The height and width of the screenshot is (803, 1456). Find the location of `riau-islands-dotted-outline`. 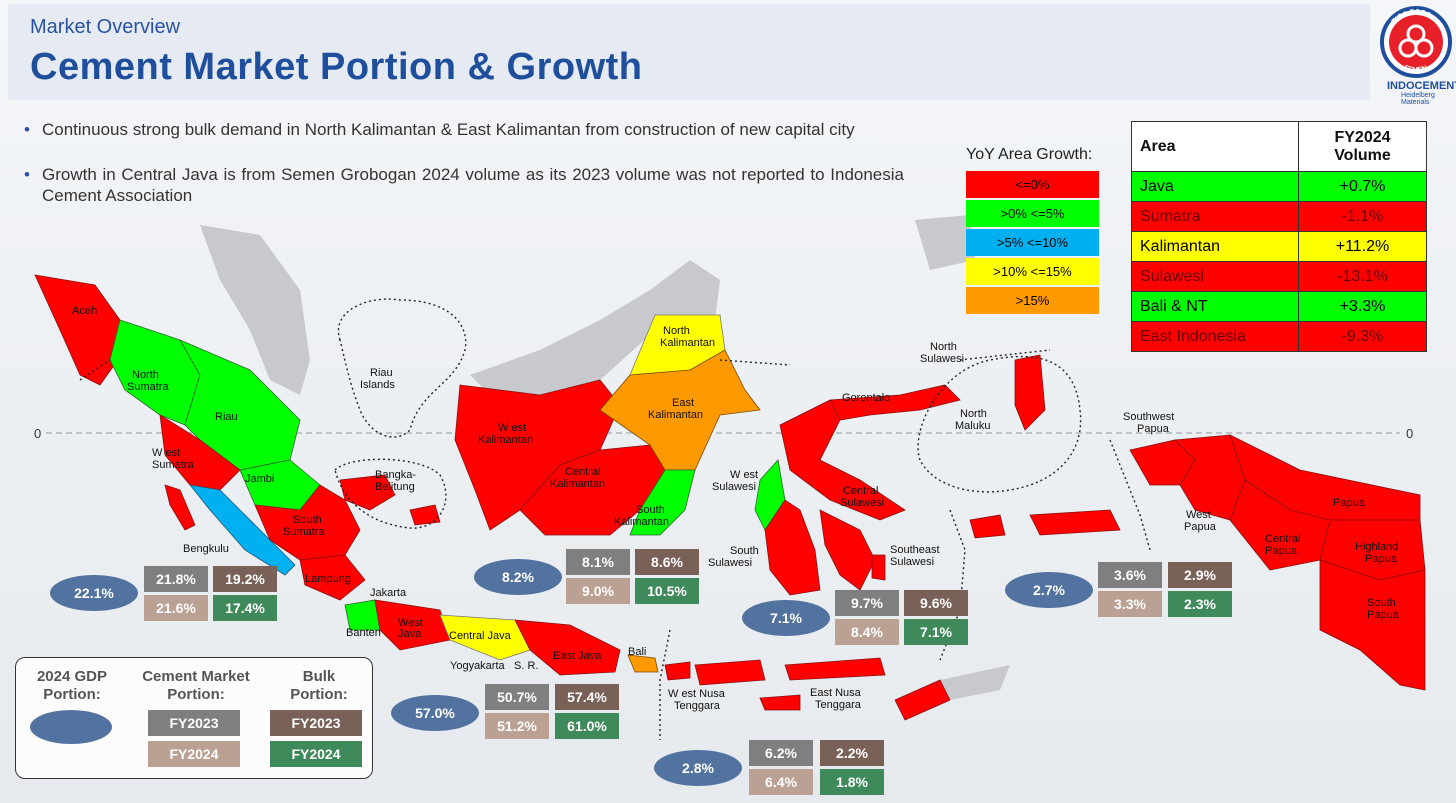

riau-islands-dotted-outline is located at coordinates (402, 368).